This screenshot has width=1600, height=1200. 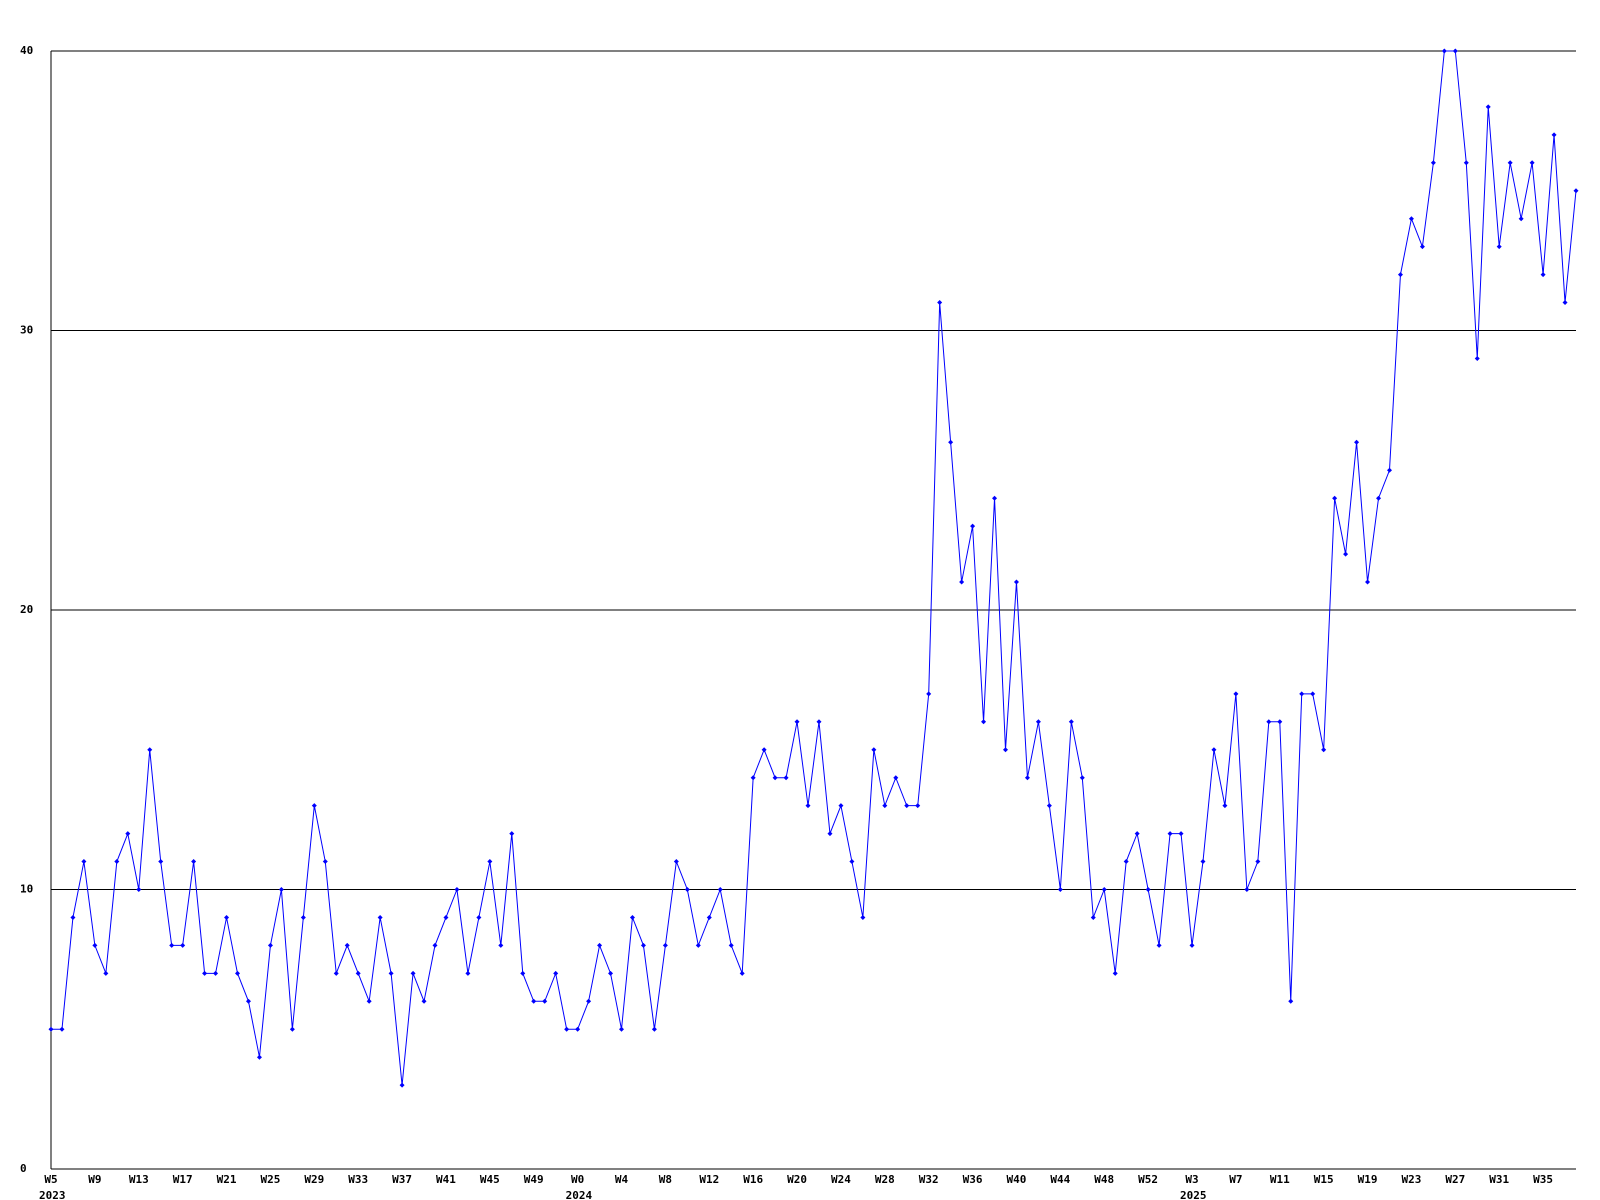 I want to click on x-group-label: 2025, so click(x=1193, y=1194).